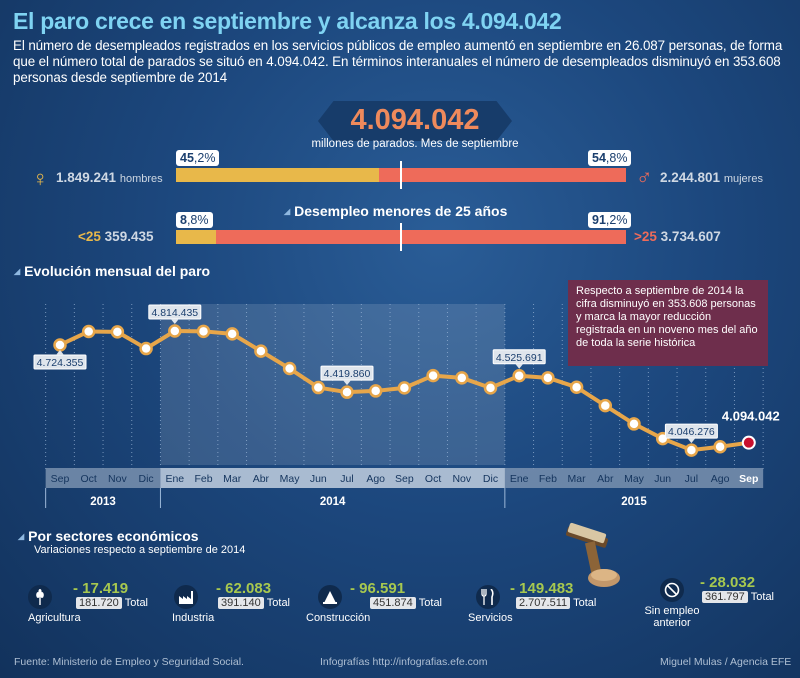 Image resolution: width=800 pixels, height=678 pixels. I want to click on construction-icon, so click(330, 597).